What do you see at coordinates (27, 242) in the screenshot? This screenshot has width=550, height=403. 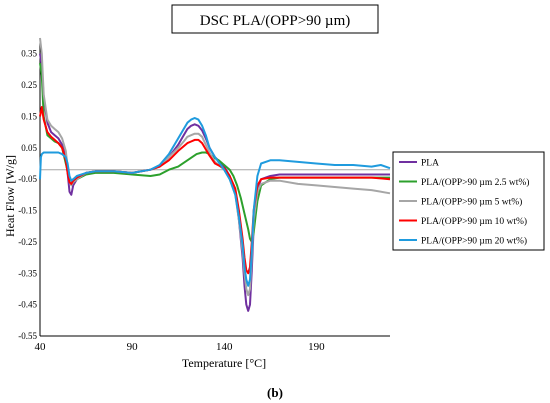 I see `y-tick-label: -0.25` at bounding box center [27, 242].